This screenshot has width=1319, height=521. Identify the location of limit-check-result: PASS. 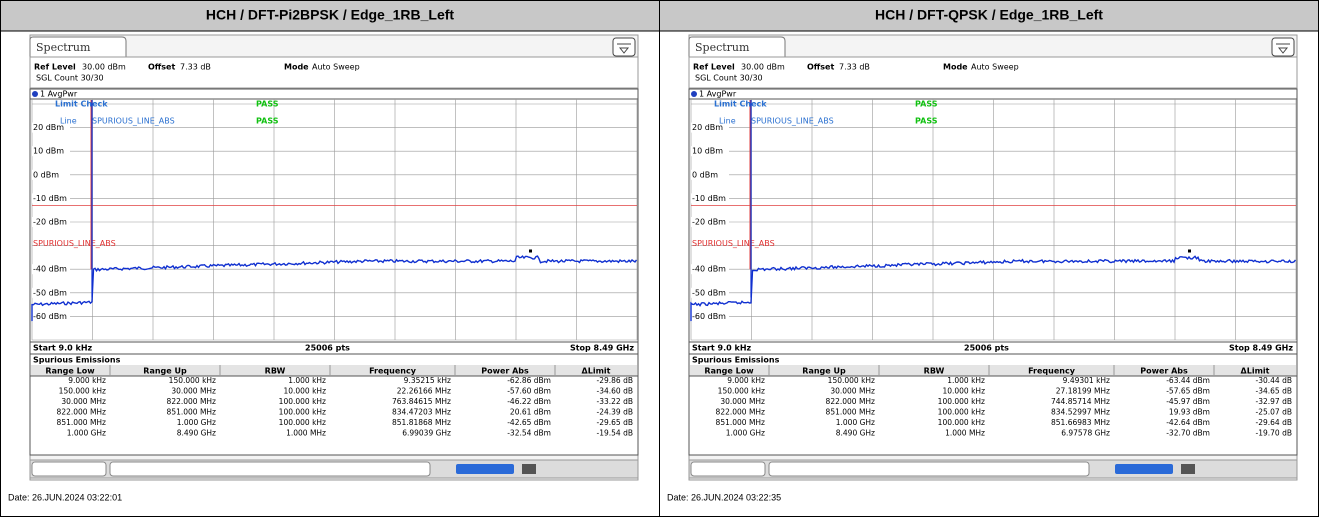
(926, 104).